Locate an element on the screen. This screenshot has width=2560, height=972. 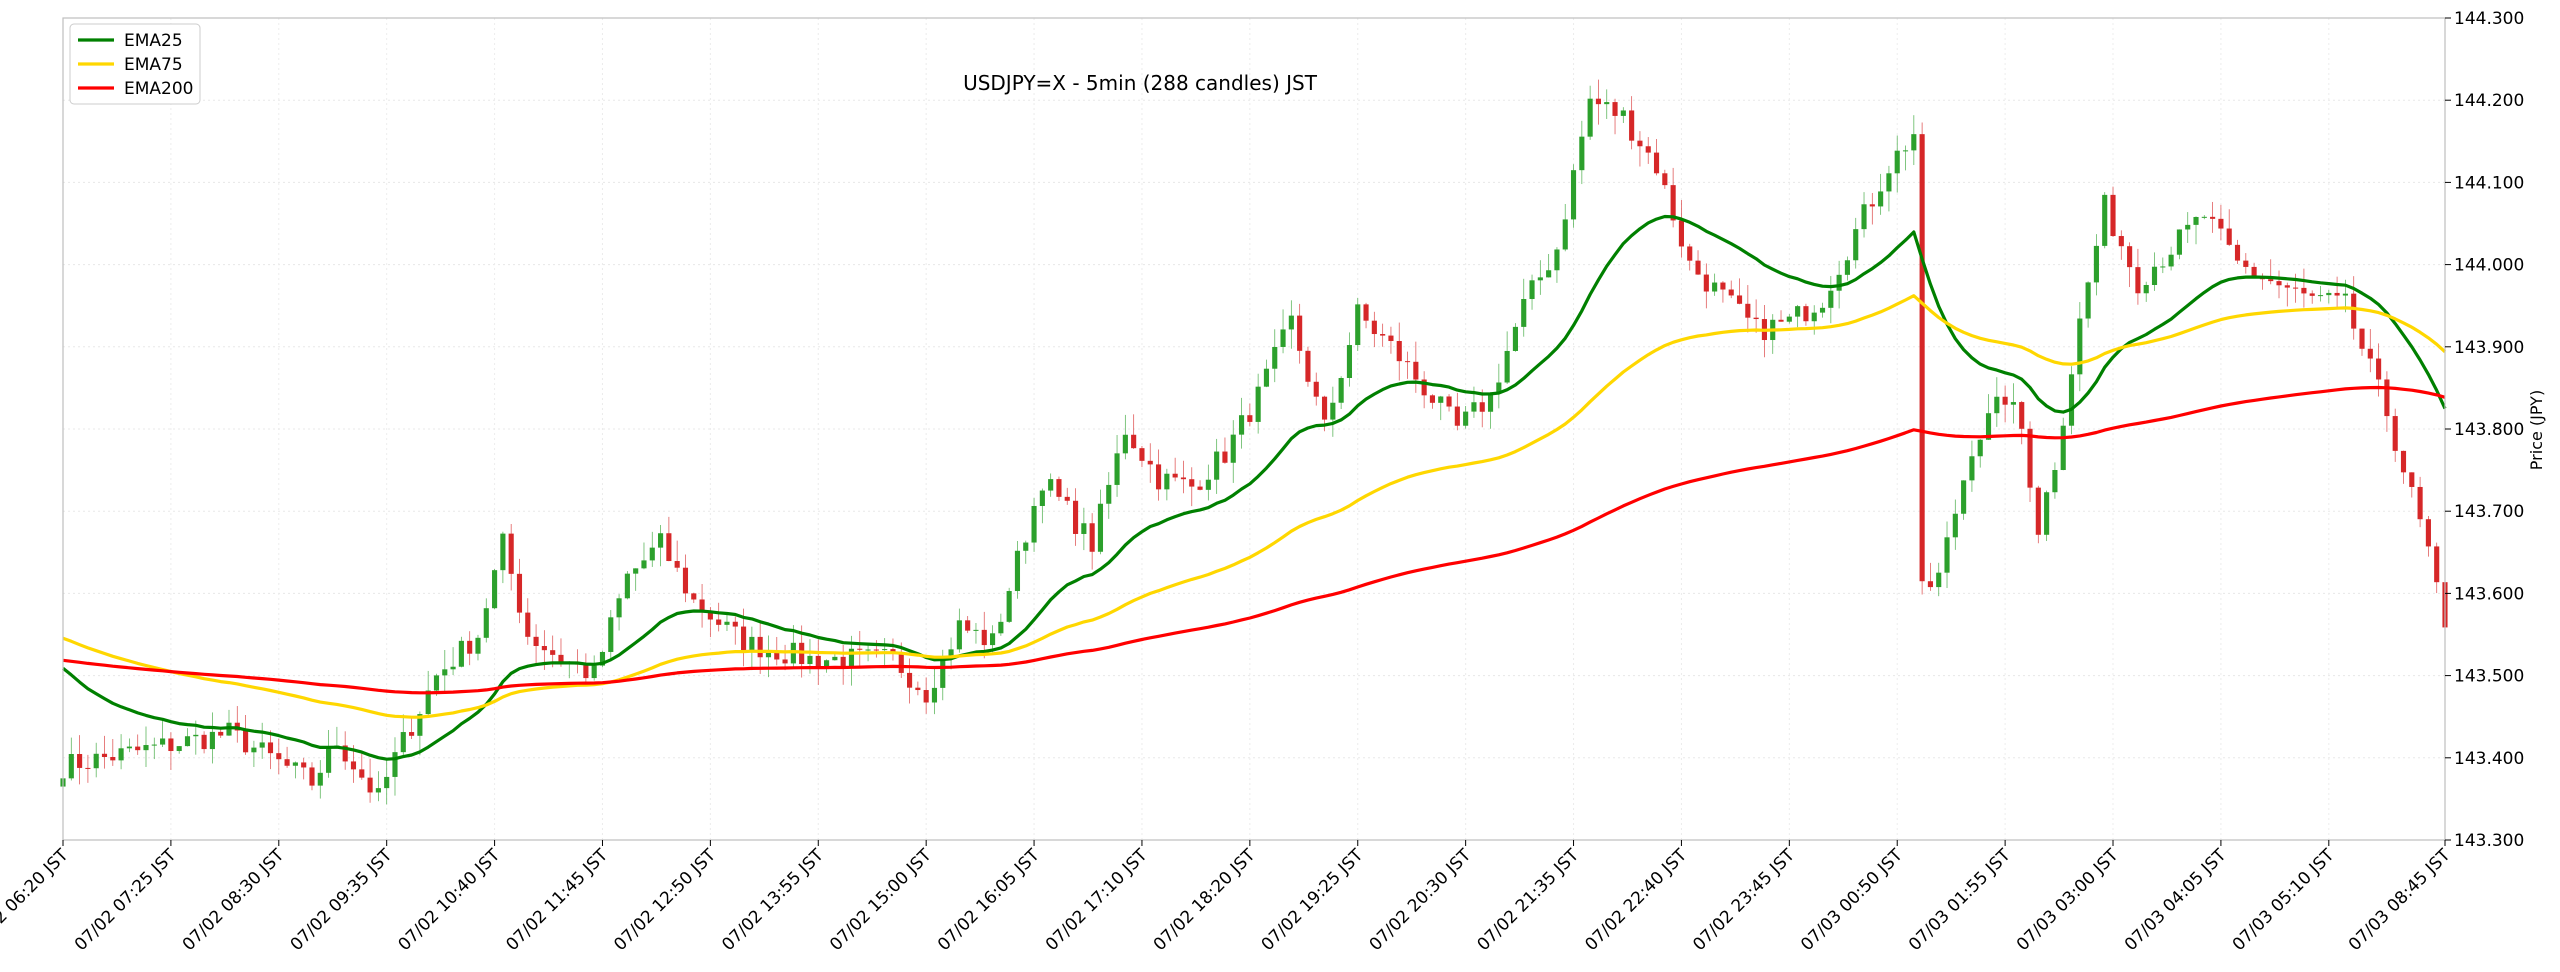
y-tick-label: 144.000 is located at coordinates (2489, 266).